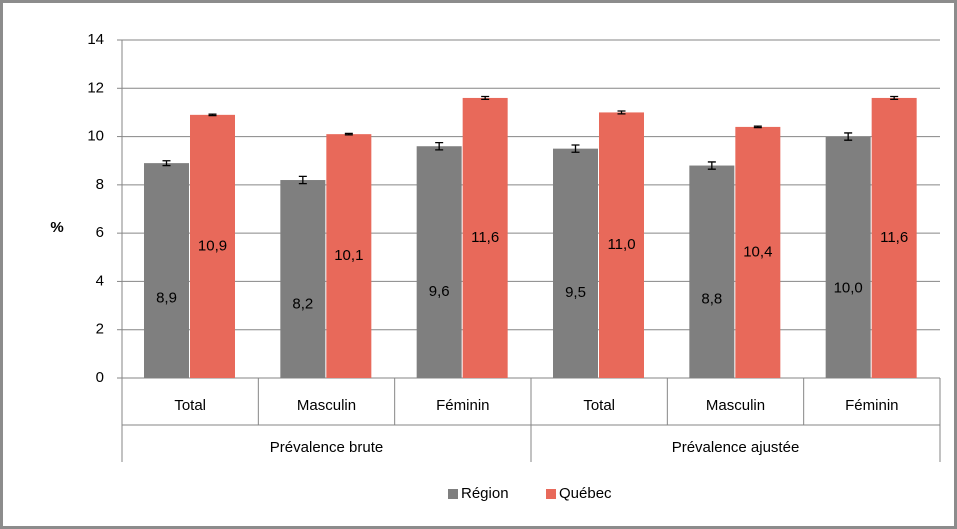  Describe the element at coordinates (575, 292) in the screenshot. I see `value-label: 9,5` at that location.